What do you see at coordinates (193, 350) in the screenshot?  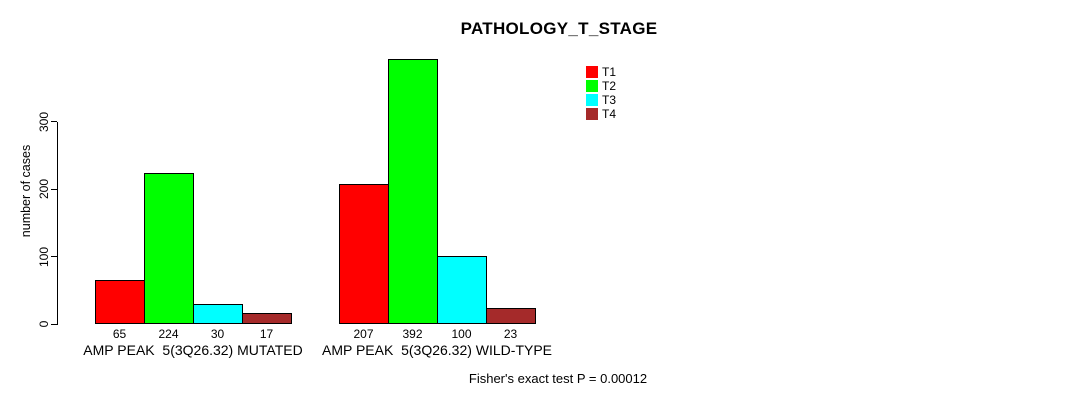 I see `group-label: AMP PEAK 5(3Q26.32) MUTATED` at bounding box center [193, 350].